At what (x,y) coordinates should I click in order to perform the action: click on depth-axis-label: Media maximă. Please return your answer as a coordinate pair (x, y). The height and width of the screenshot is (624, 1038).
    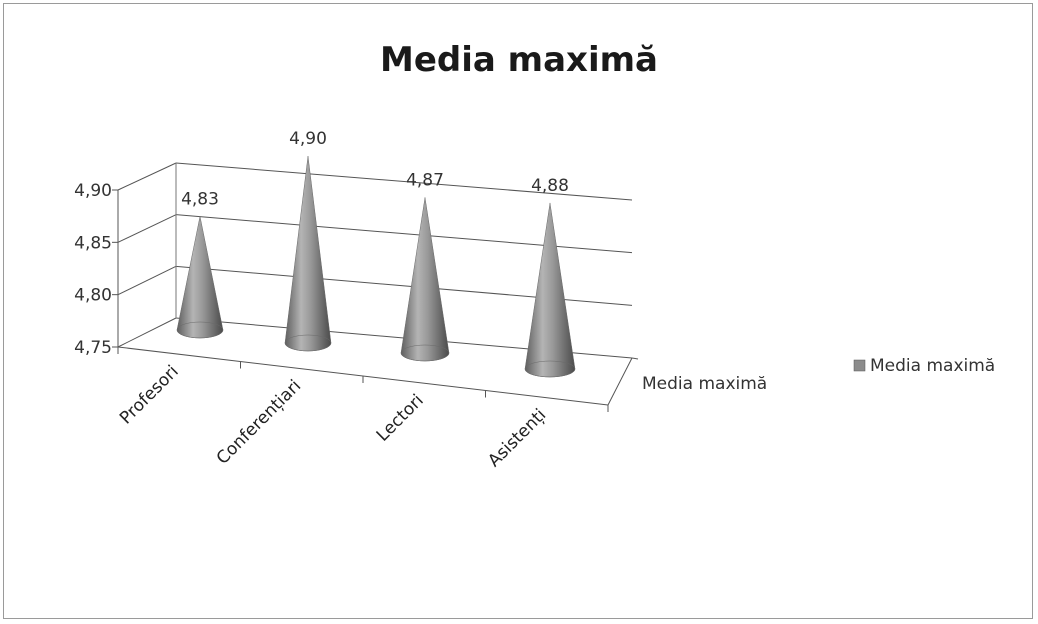
    Looking at the image, I should click on (704, 384).